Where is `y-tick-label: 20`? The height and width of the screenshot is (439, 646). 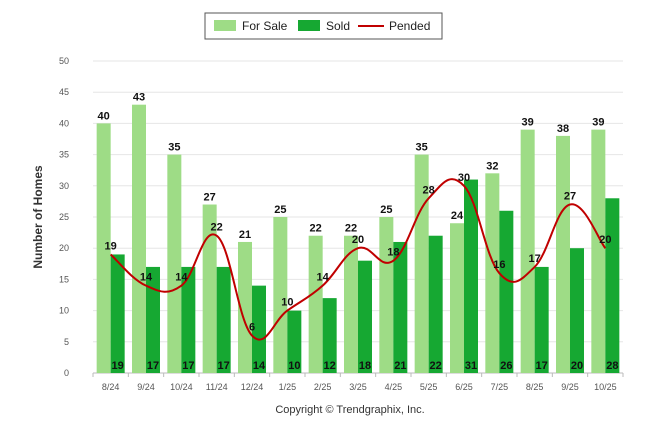
y-tick-label: 20 is located at coordinates (64, 248).